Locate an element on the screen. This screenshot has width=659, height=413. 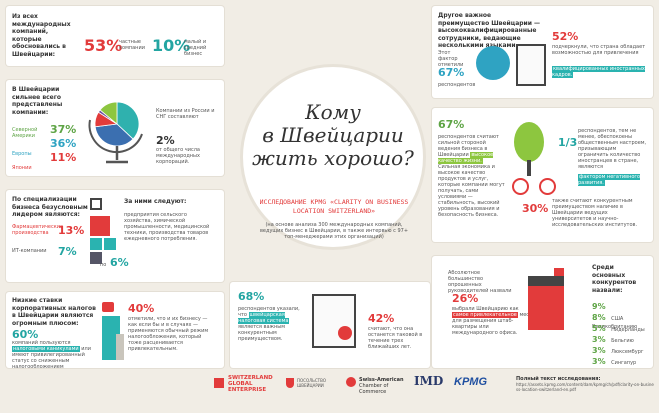
p5-stat-value: 68% is located at coordinates (251, 296).